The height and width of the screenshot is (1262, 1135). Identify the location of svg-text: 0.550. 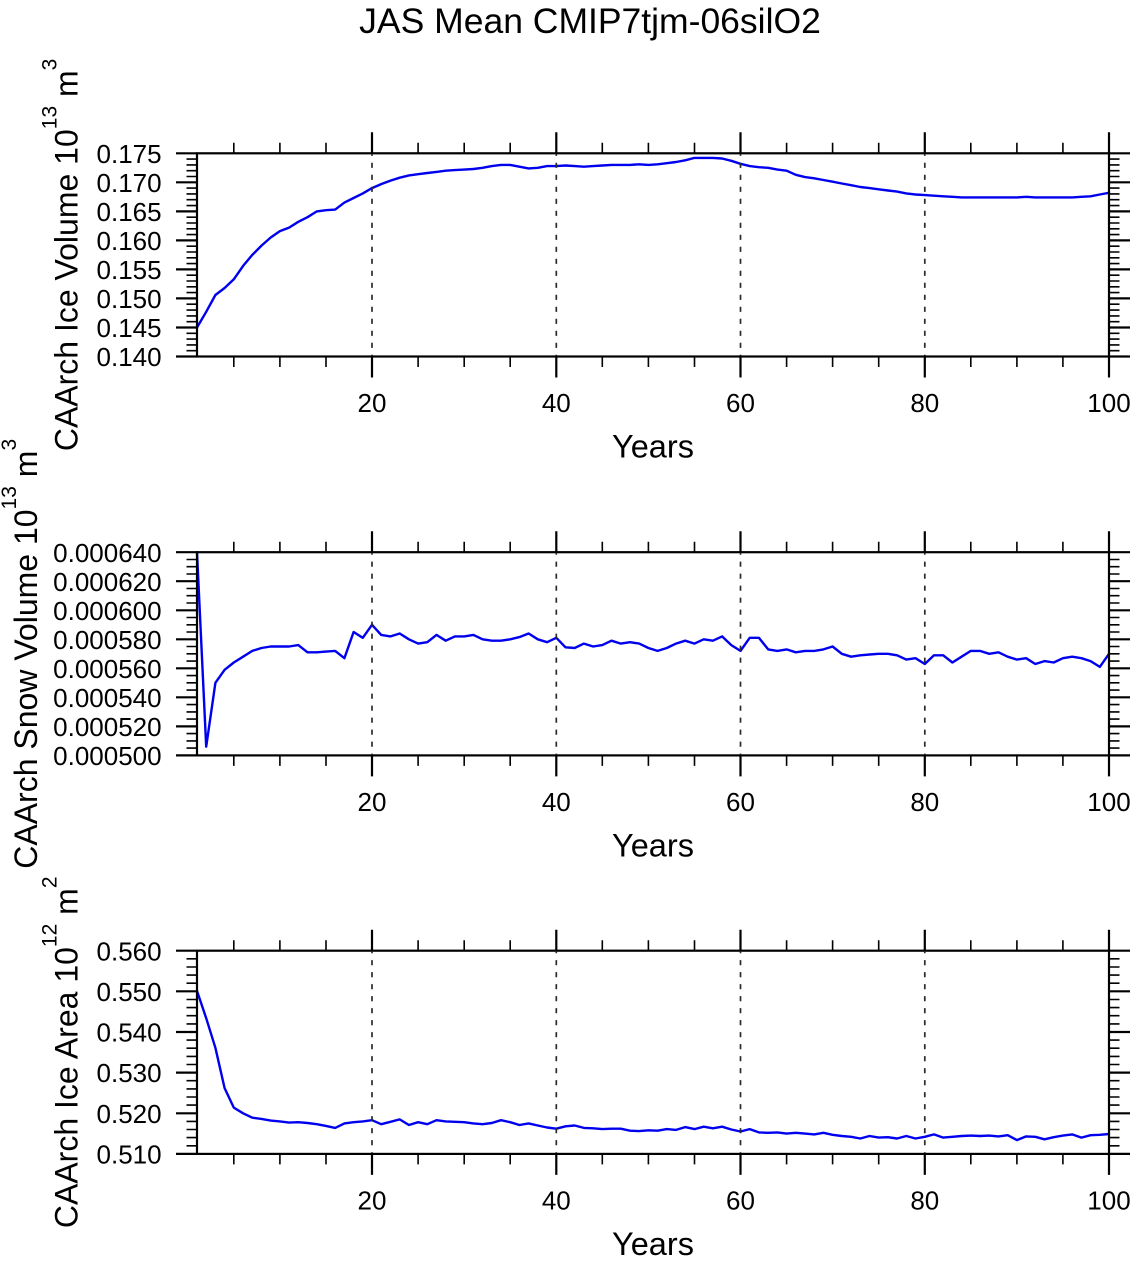
(129, 992).